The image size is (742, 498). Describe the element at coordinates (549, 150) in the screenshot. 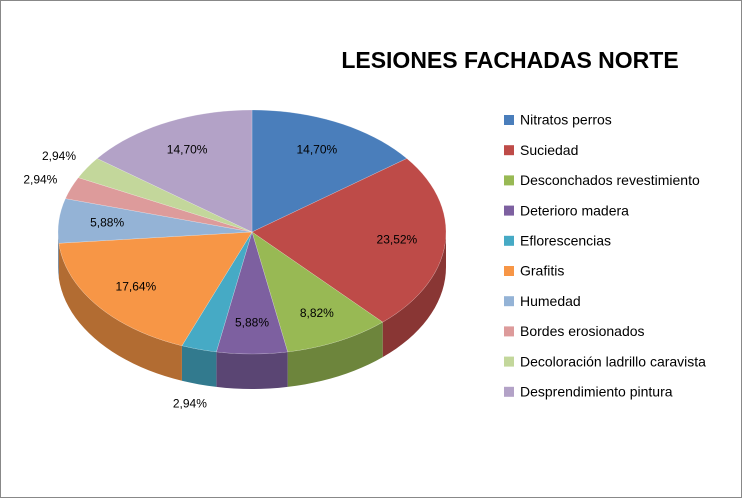

I see `legend-label: Suciedad` at that location.